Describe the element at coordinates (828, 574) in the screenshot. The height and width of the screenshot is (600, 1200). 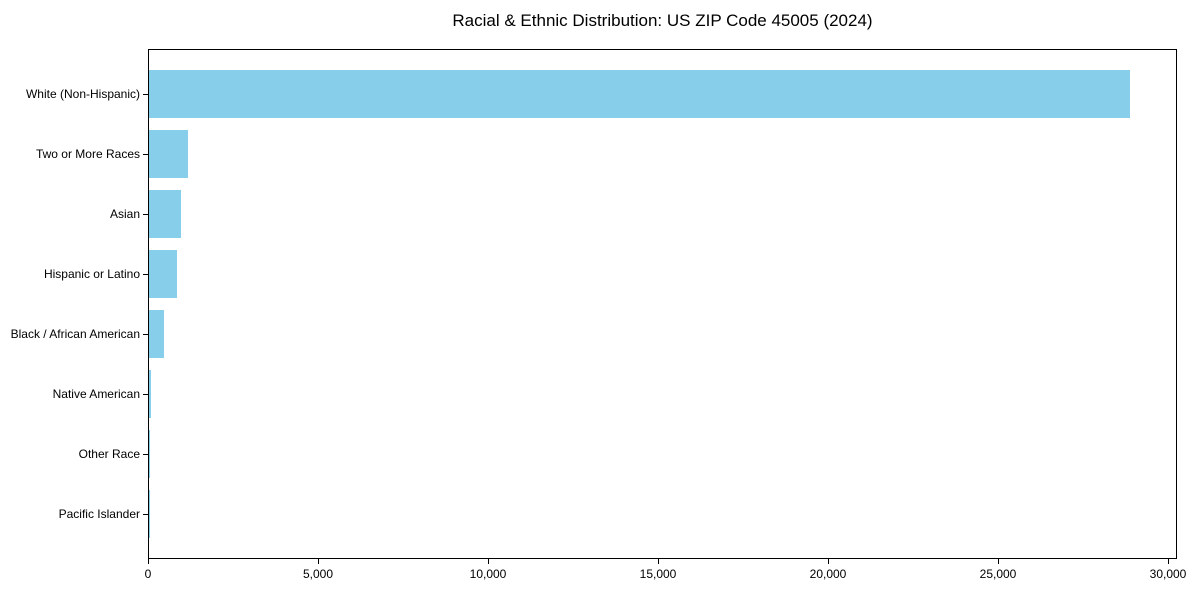
I see `x-tick-label-20000: 20,000` at that location.